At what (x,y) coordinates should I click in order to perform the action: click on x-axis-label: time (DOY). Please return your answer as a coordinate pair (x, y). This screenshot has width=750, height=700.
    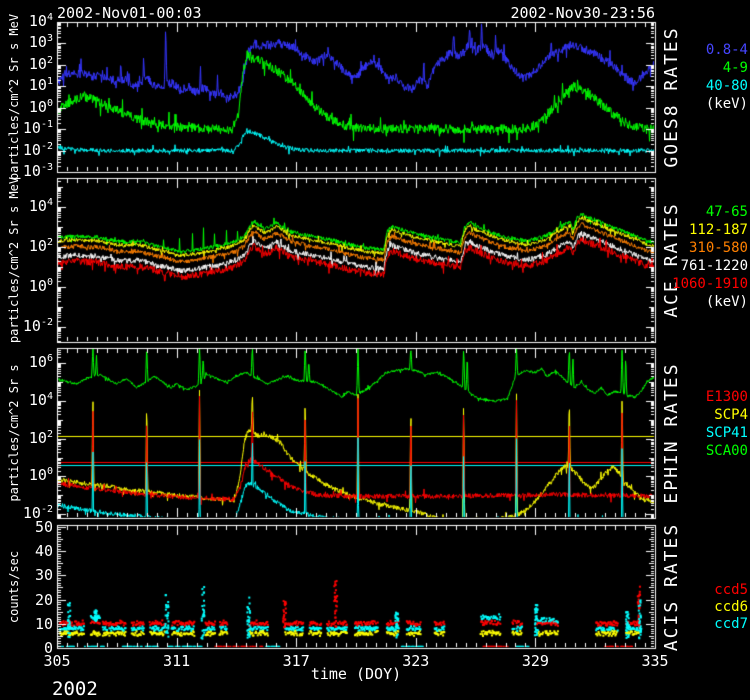
    Looking at the image, I should click on (356, 674).